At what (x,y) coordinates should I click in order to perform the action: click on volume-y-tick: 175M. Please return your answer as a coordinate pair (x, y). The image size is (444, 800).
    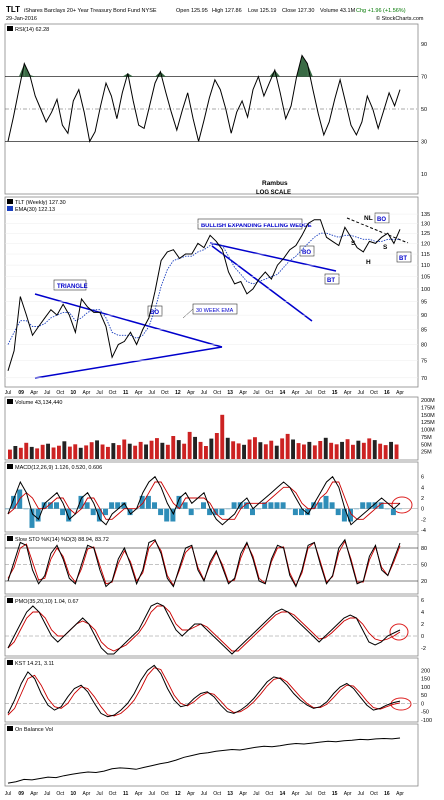
    Looking at the image, I should click on (428, 408).